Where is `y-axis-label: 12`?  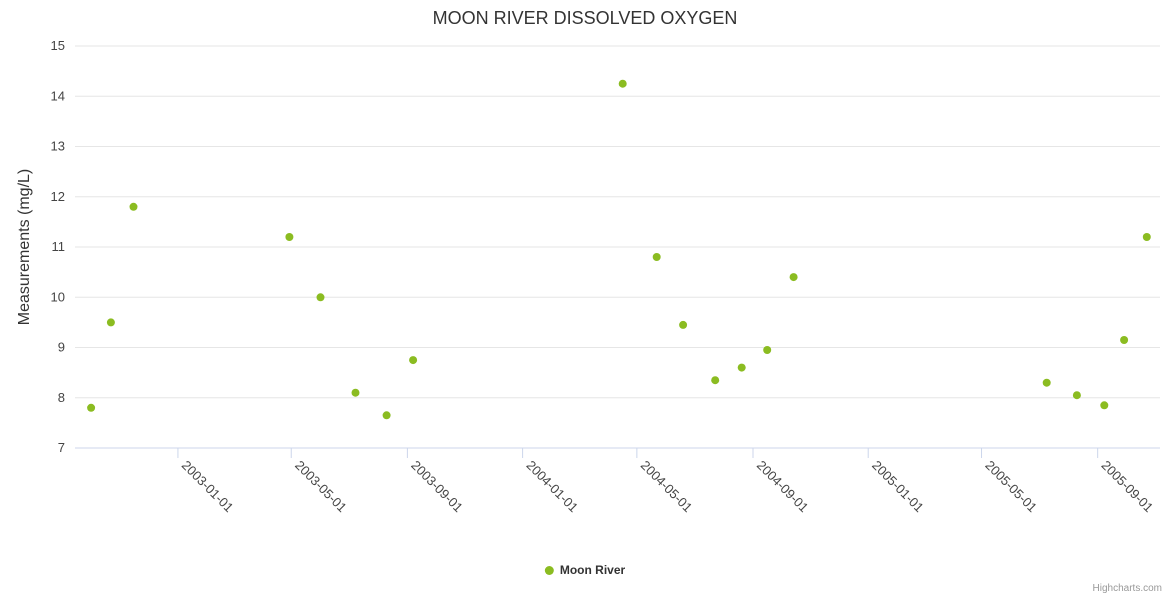 y-axis-label: 12 is located at coordinates (58, 196).